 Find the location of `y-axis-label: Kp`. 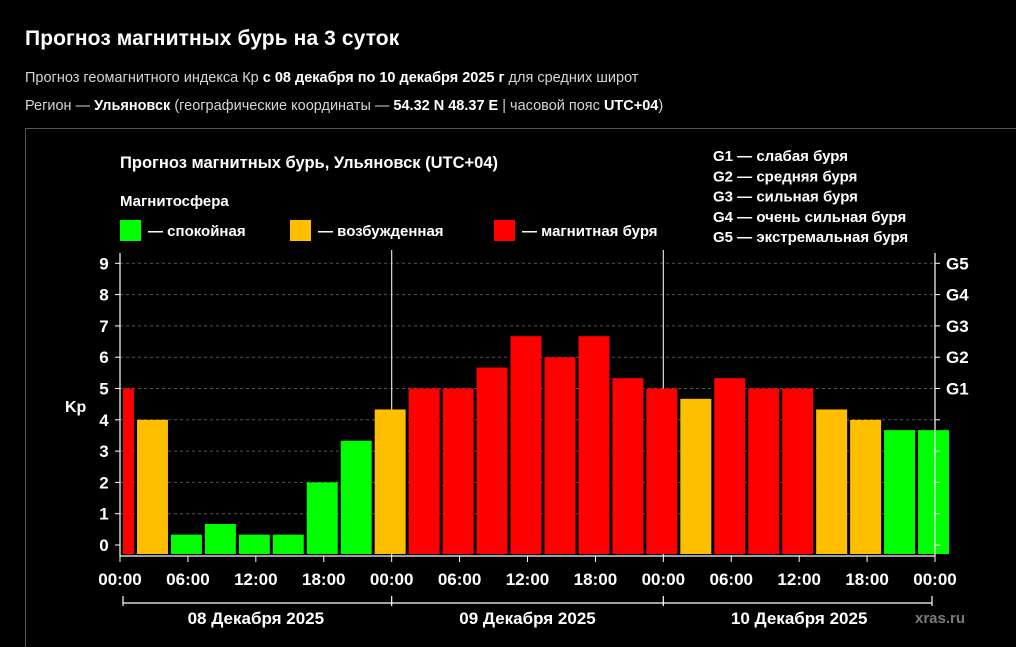

y-axis-label: Kp is located at coordinates (76, 407).